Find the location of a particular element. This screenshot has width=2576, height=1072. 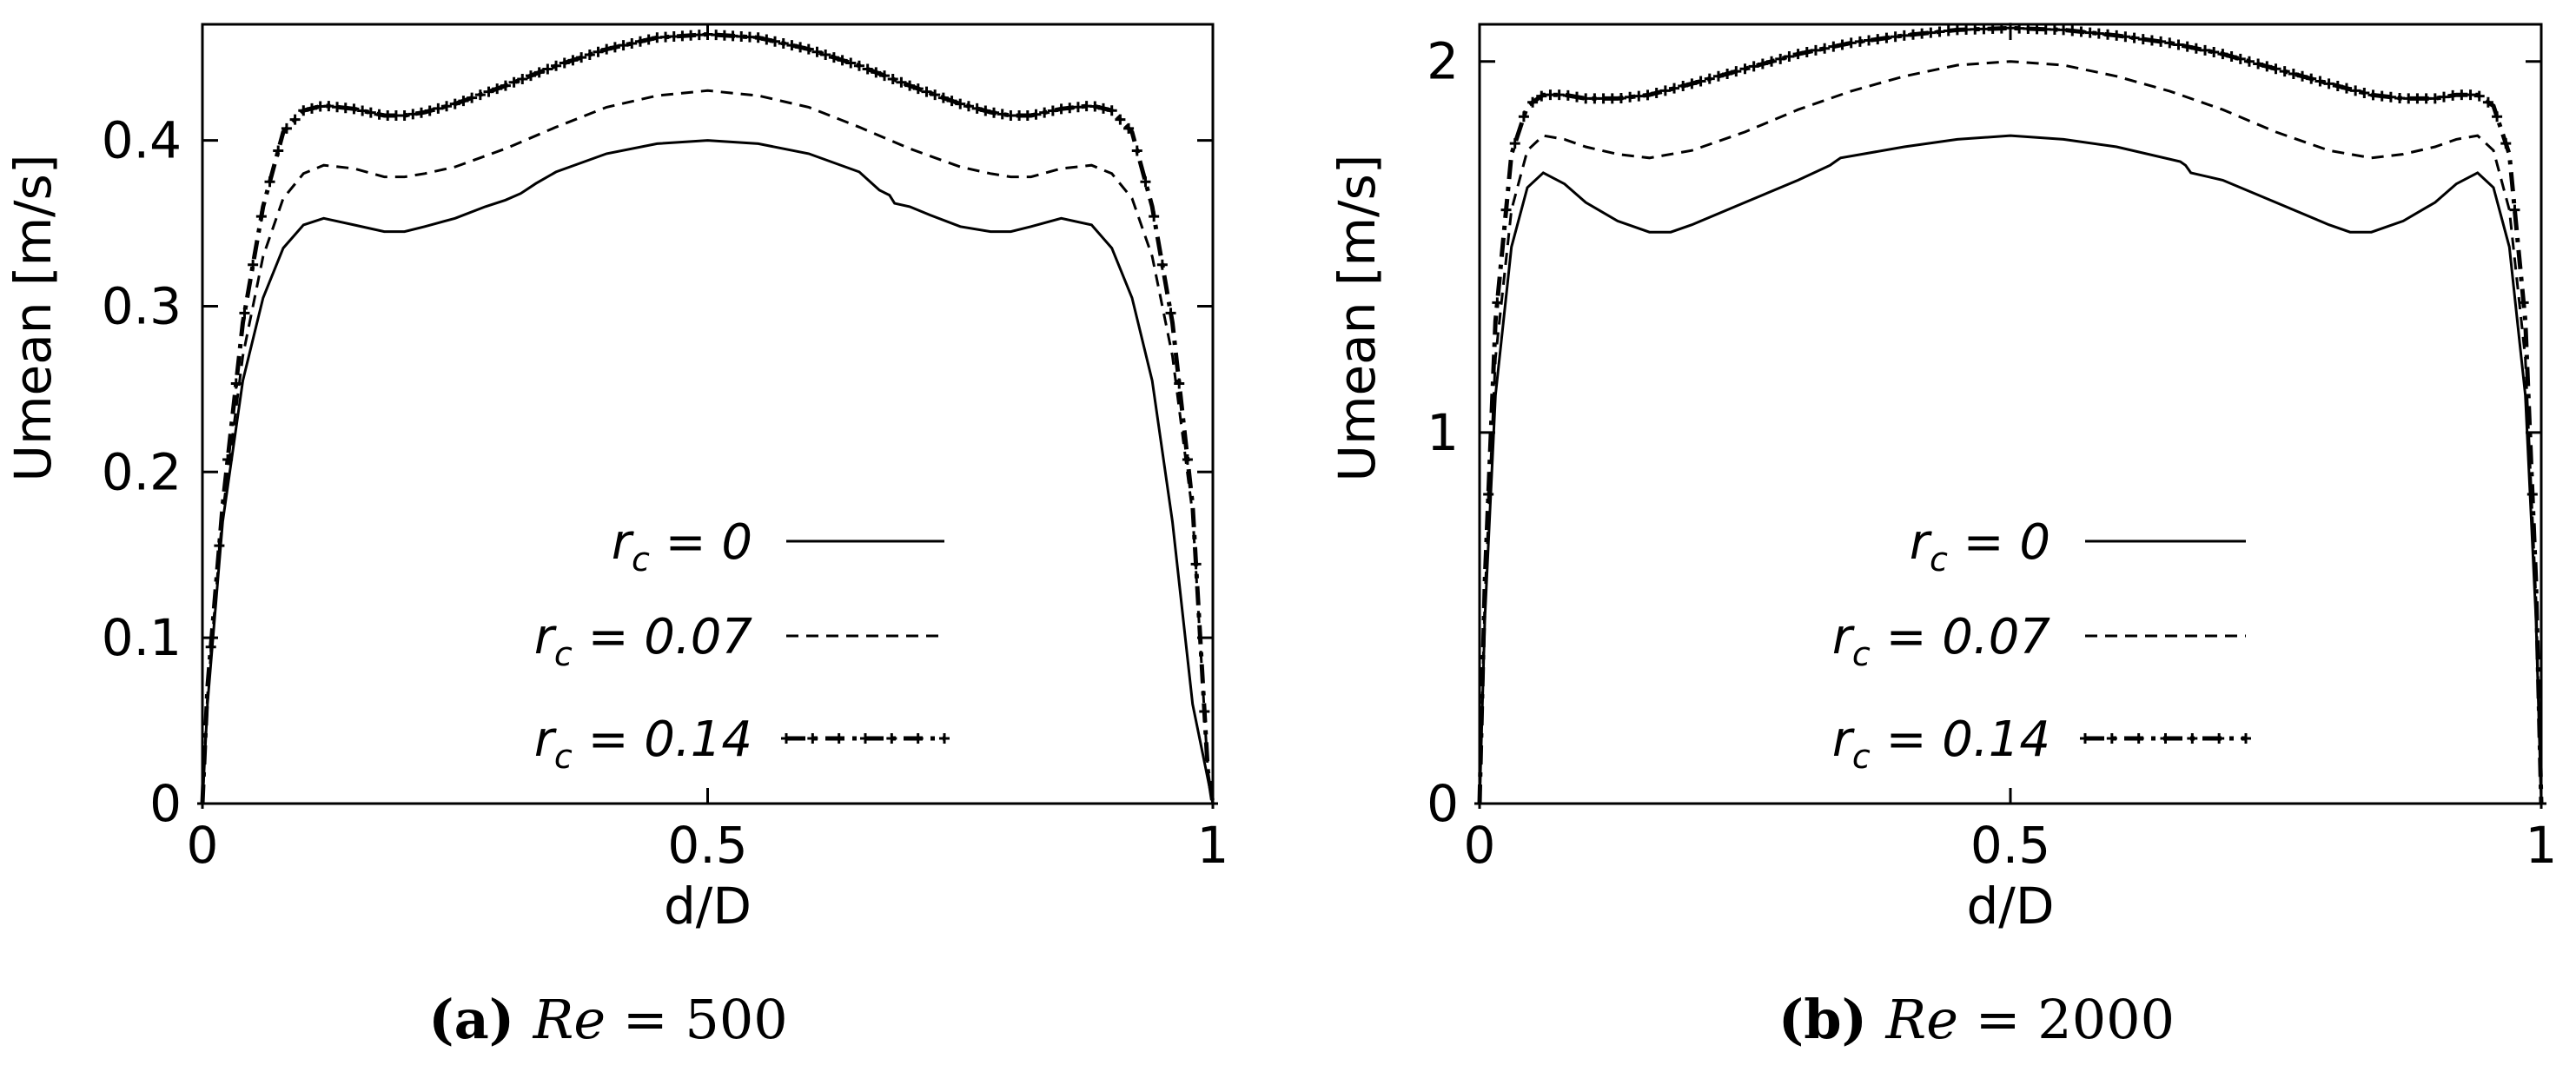

caption: (b) Re = 2000 is located at coordinates (1976, 1019).